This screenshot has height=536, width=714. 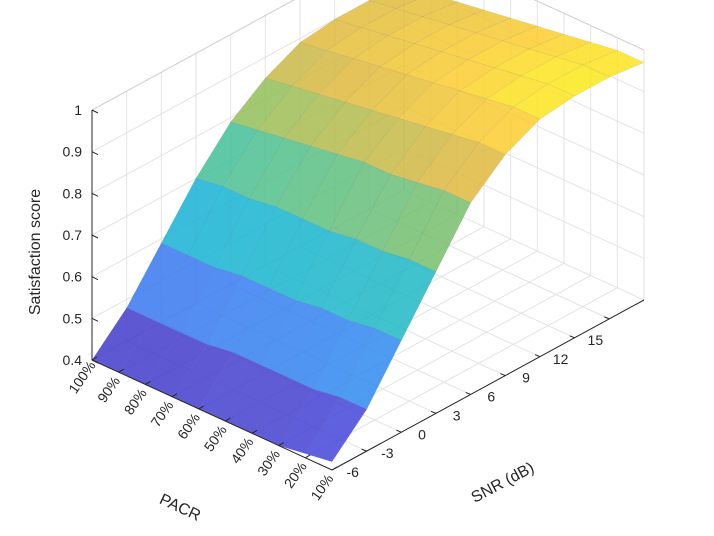 What do you see at coordinates (73, 193) in the screenshot?
I see `z-tick-label: 0.8` at bounding box center [73, 193].